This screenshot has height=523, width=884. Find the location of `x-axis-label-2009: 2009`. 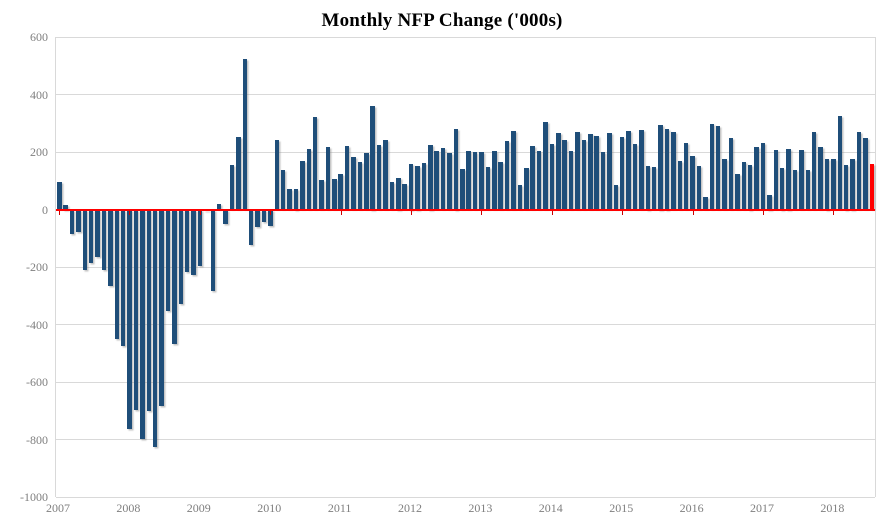

x-axis-label-2009: 2009 is located at coordinates (198, 508).